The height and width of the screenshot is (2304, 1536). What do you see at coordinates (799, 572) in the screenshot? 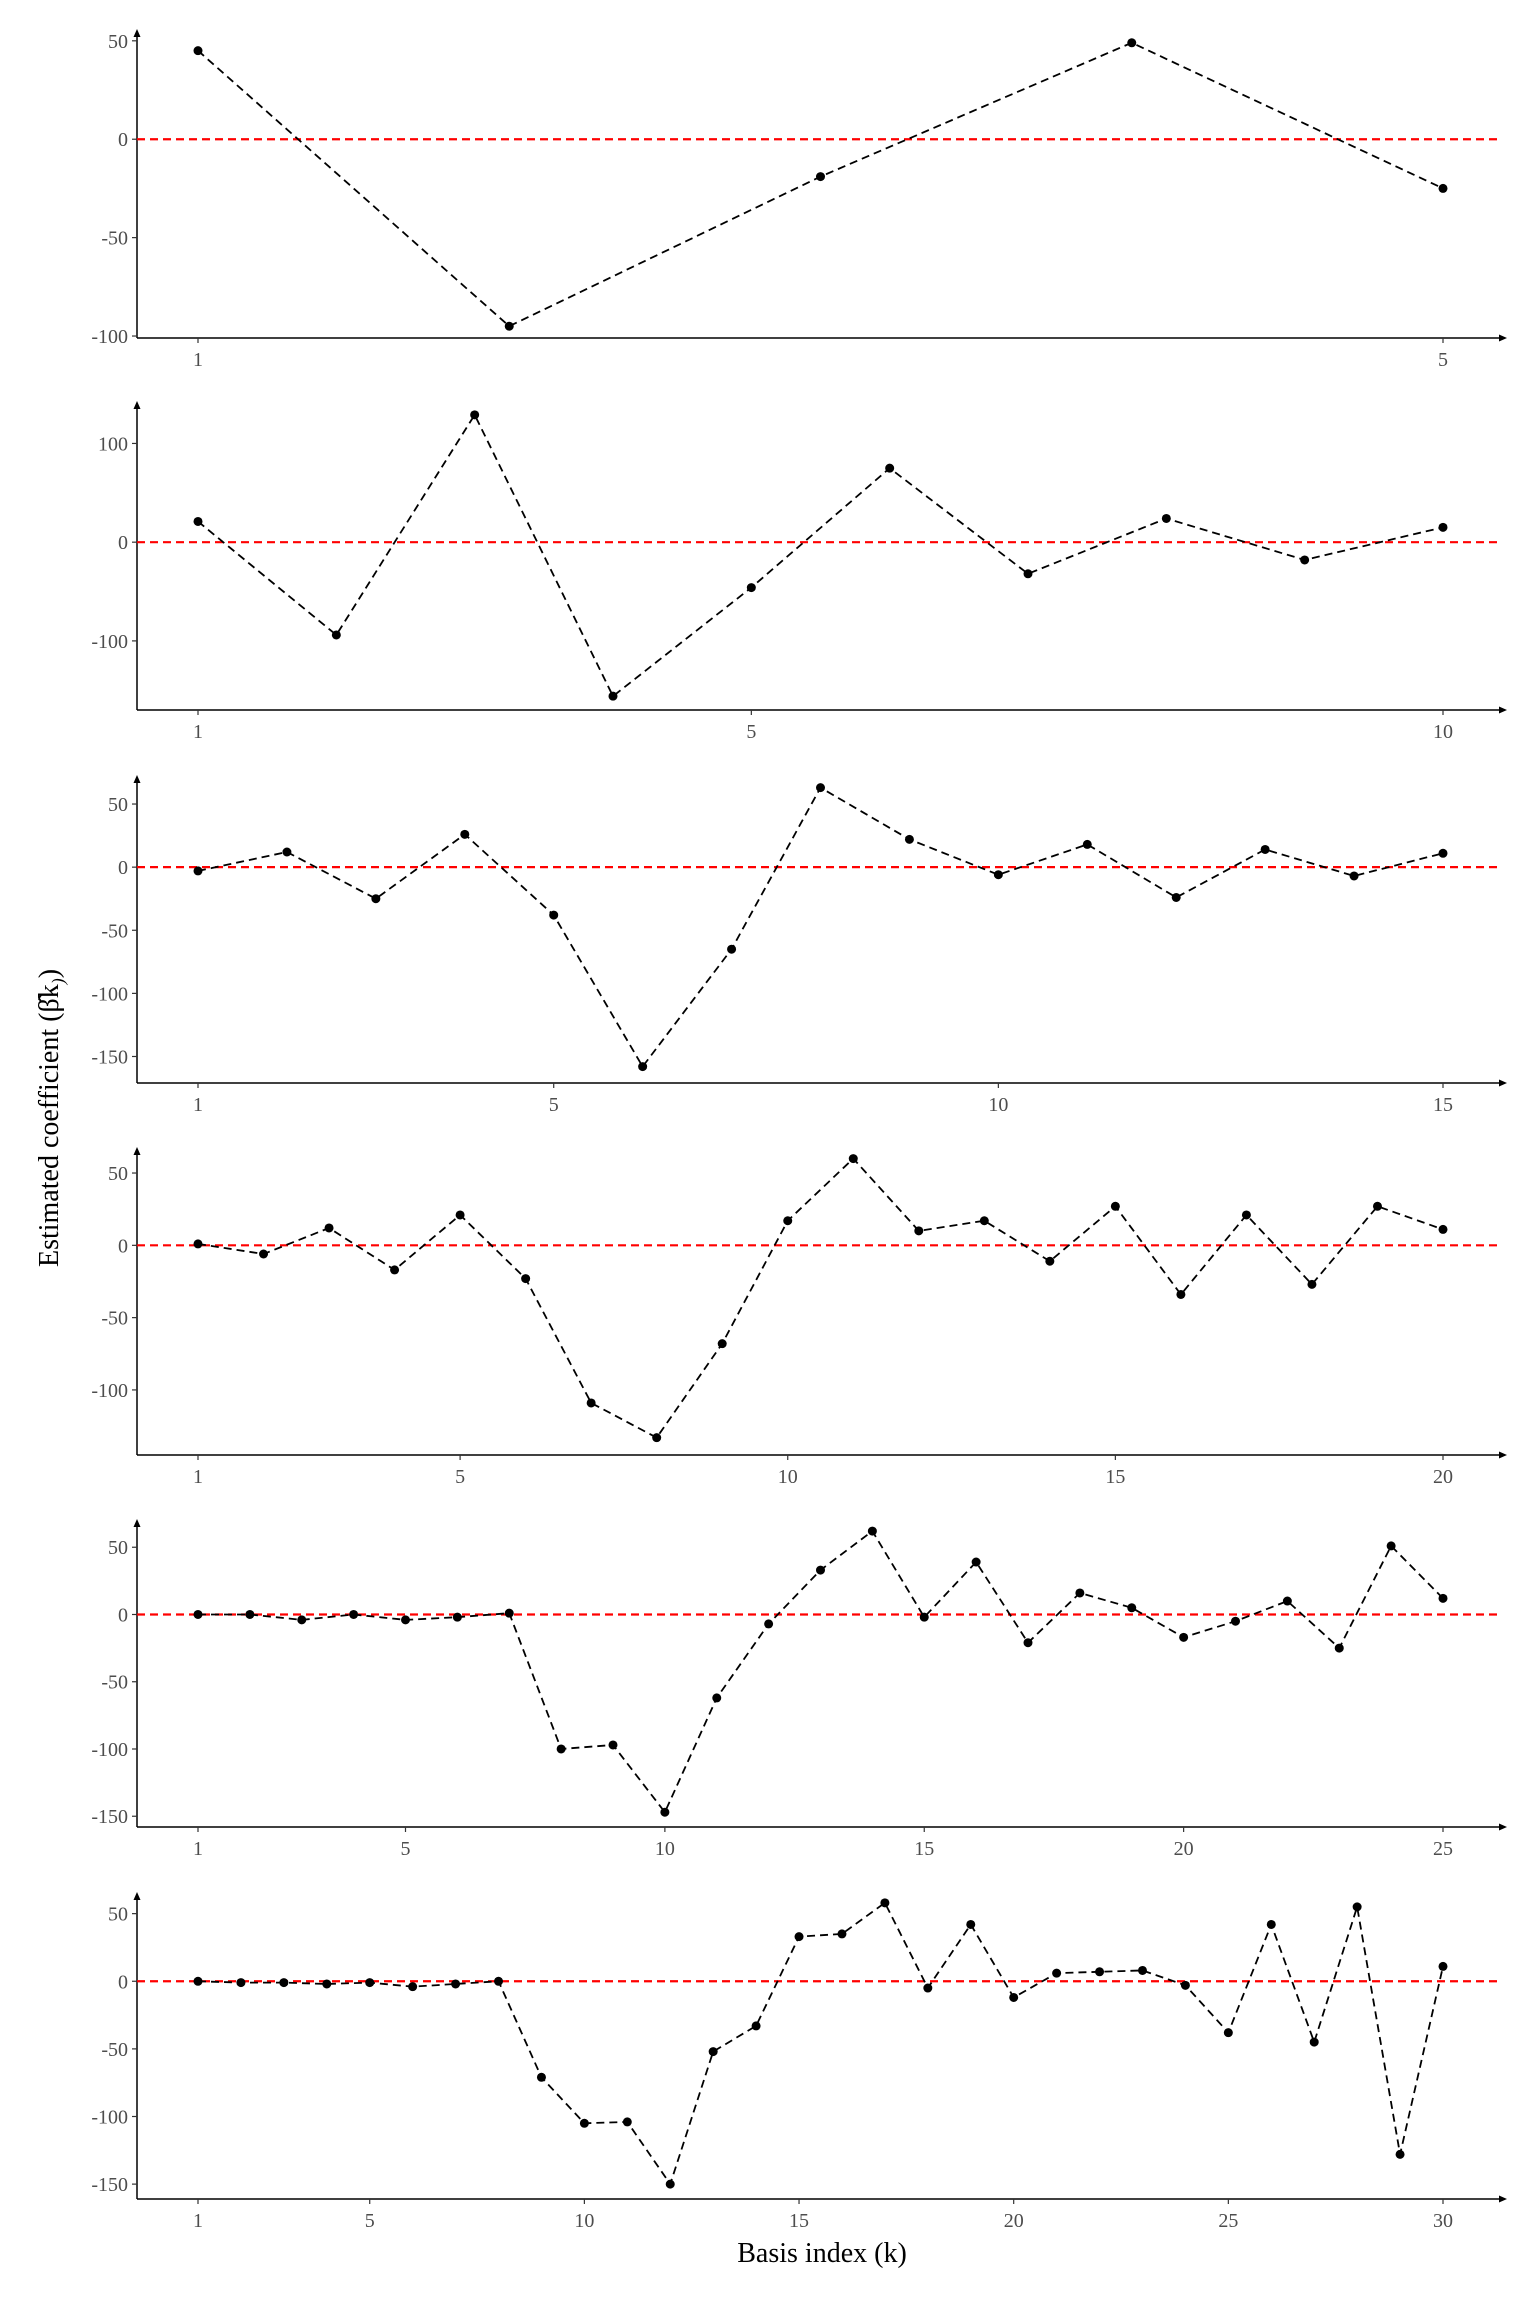
I see `panel-2: 100 0 -100 1 5 10` at bounding box center [799, 572].